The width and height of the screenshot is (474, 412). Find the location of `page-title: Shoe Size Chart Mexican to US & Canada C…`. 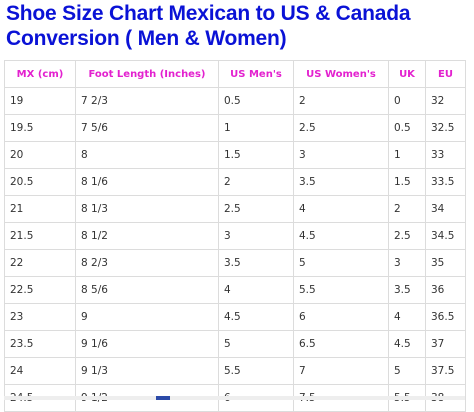

page-title: Shoe Size Chart Mexican to US & Canada C… is located at coordinates (237, 26).